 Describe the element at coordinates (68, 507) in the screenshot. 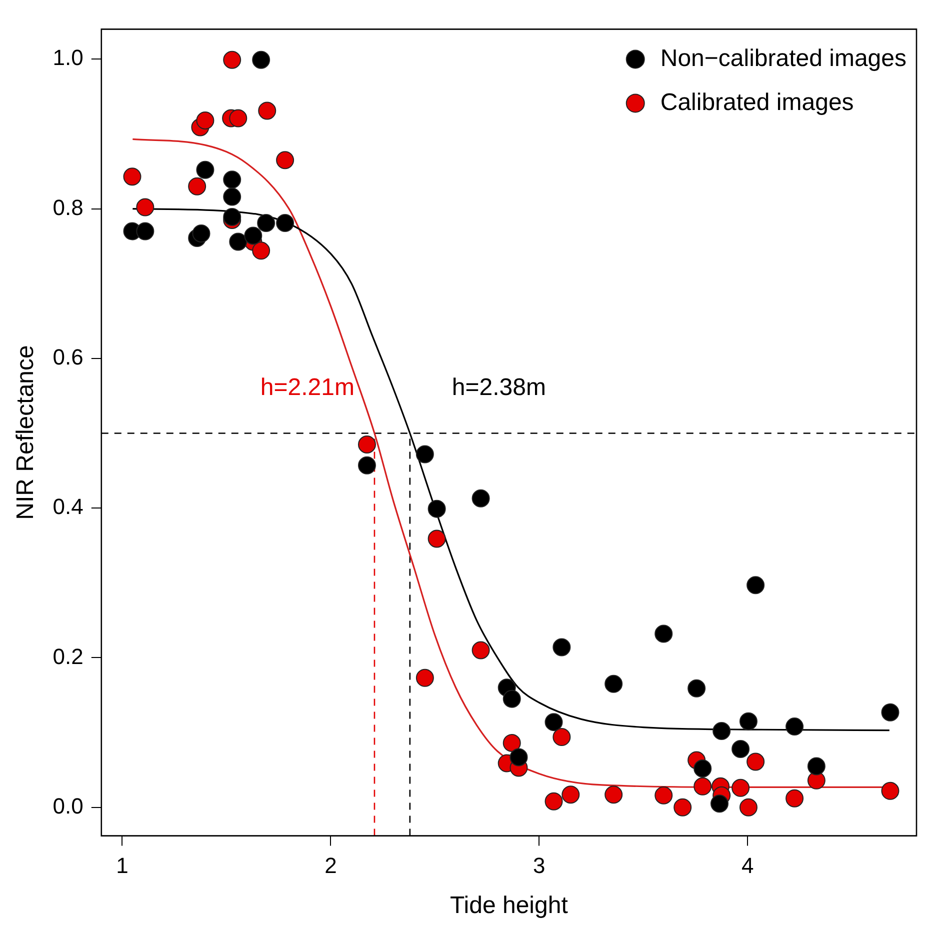

I see `y-tick-label: 0.4` at that location.